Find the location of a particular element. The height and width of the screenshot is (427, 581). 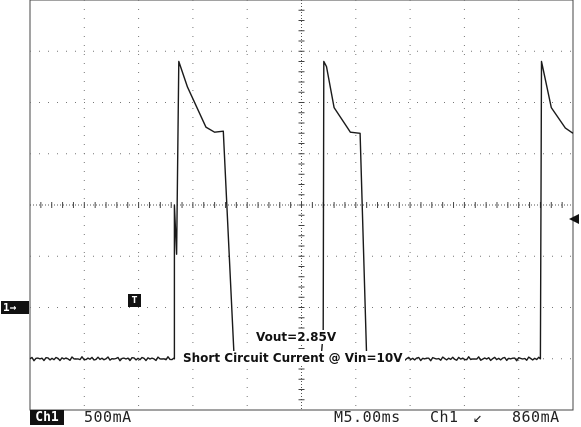

channel-badge: Ch1 is located at coordinates (47, 417).